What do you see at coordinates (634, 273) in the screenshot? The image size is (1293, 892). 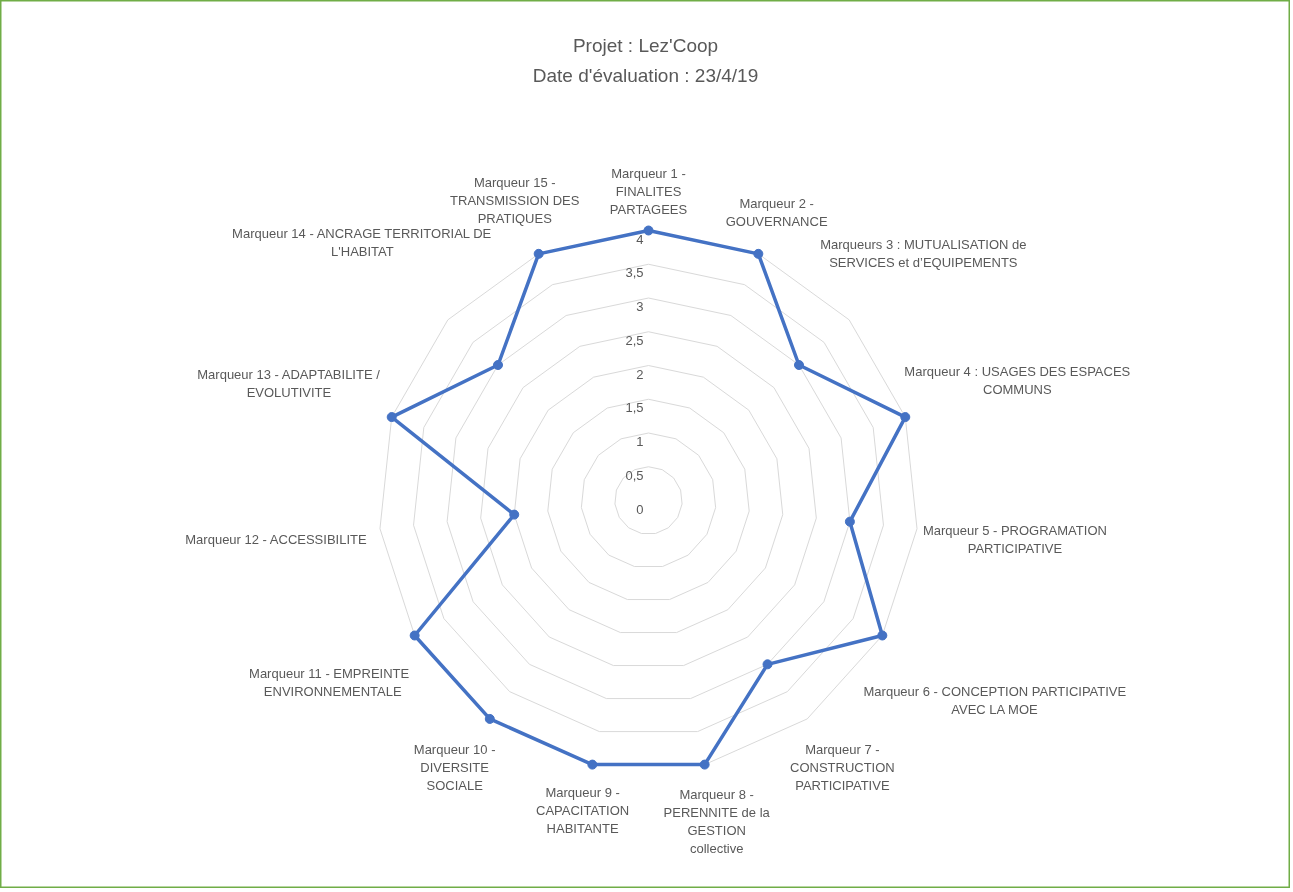 I see `y-tick-label: 3,5` at bounding box center [634, 273].